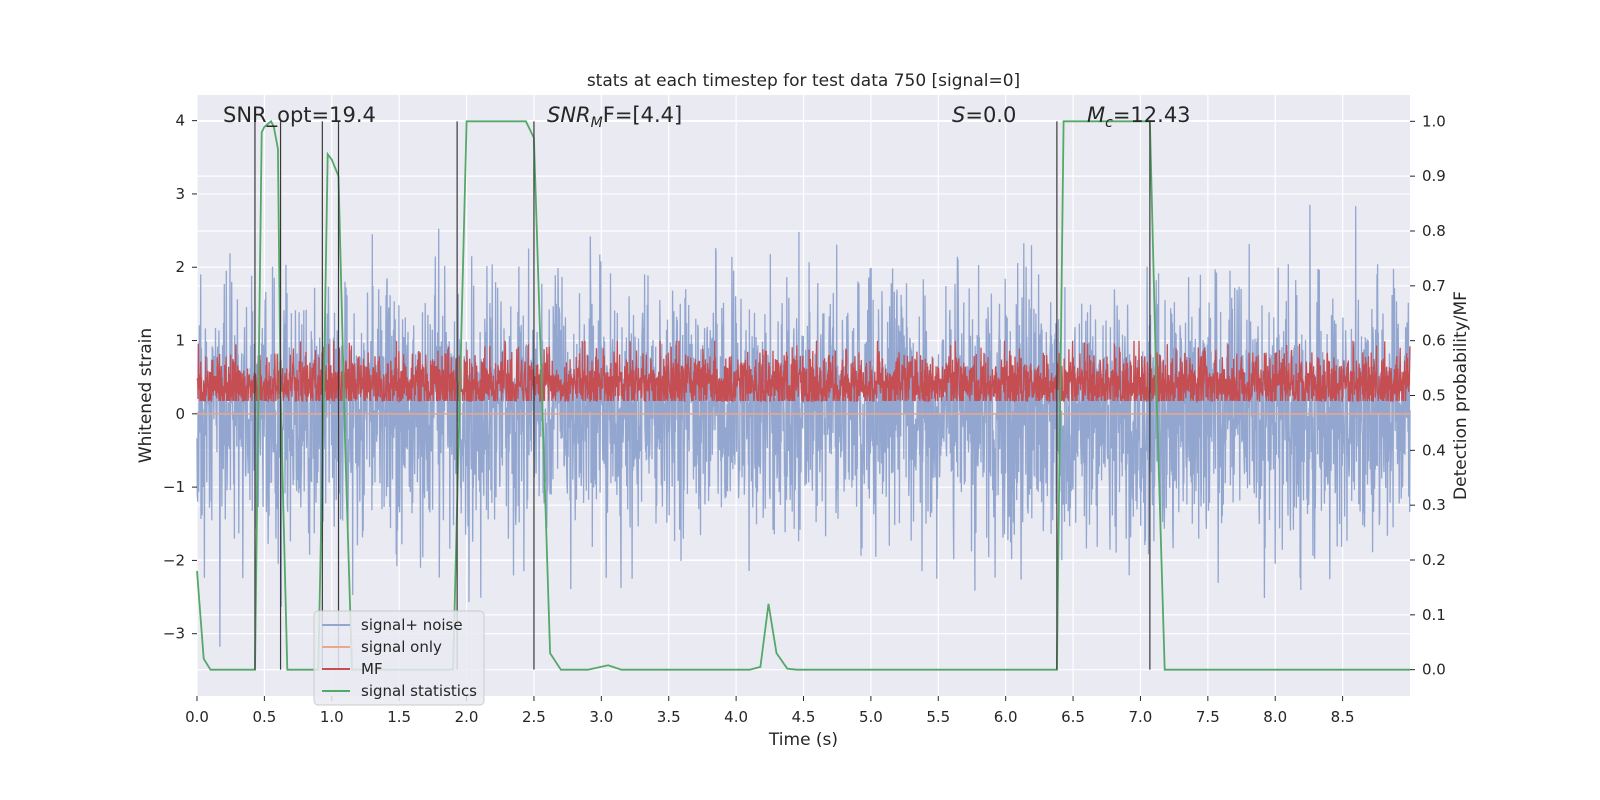 This screenshot has width=1600, height=800. What do you see at coordinates (1434, 615) in the screenshot?
I see `y-right-tick-label: 0.1` at bounding box center [1434, 615].